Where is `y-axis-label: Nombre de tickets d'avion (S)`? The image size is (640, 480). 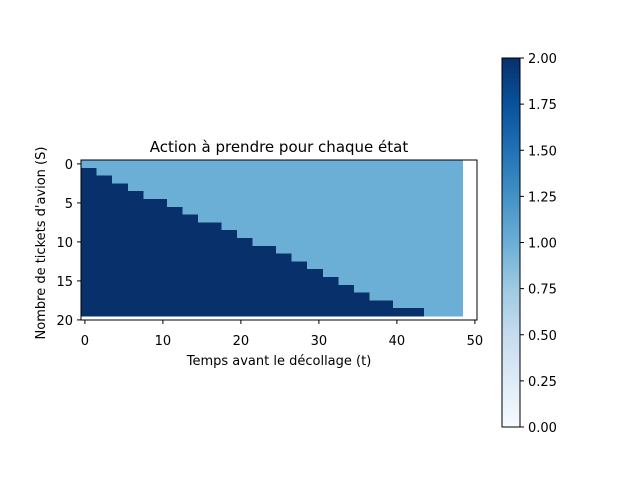
y-axis-label: Nombre de tickets d'avion (S) is located at coordinates (41, 243).